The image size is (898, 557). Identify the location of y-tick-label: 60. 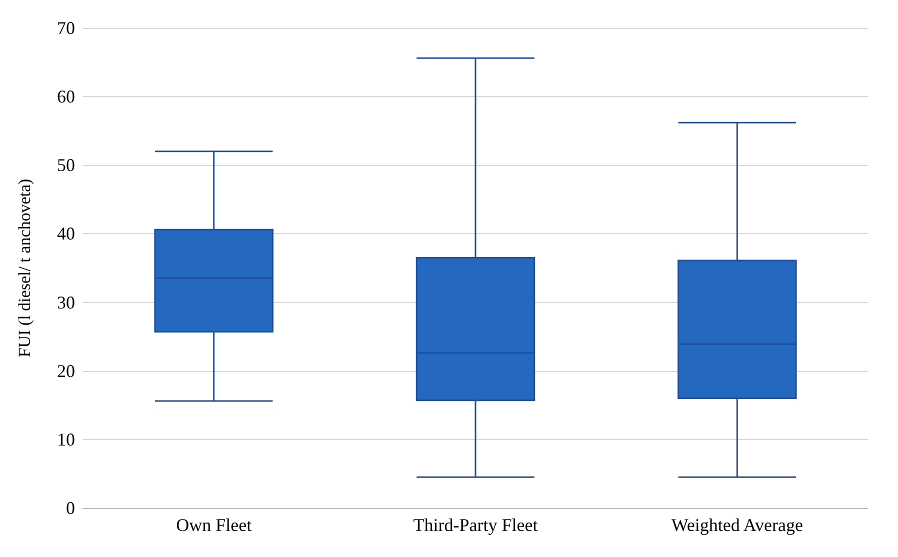
(66, 96).